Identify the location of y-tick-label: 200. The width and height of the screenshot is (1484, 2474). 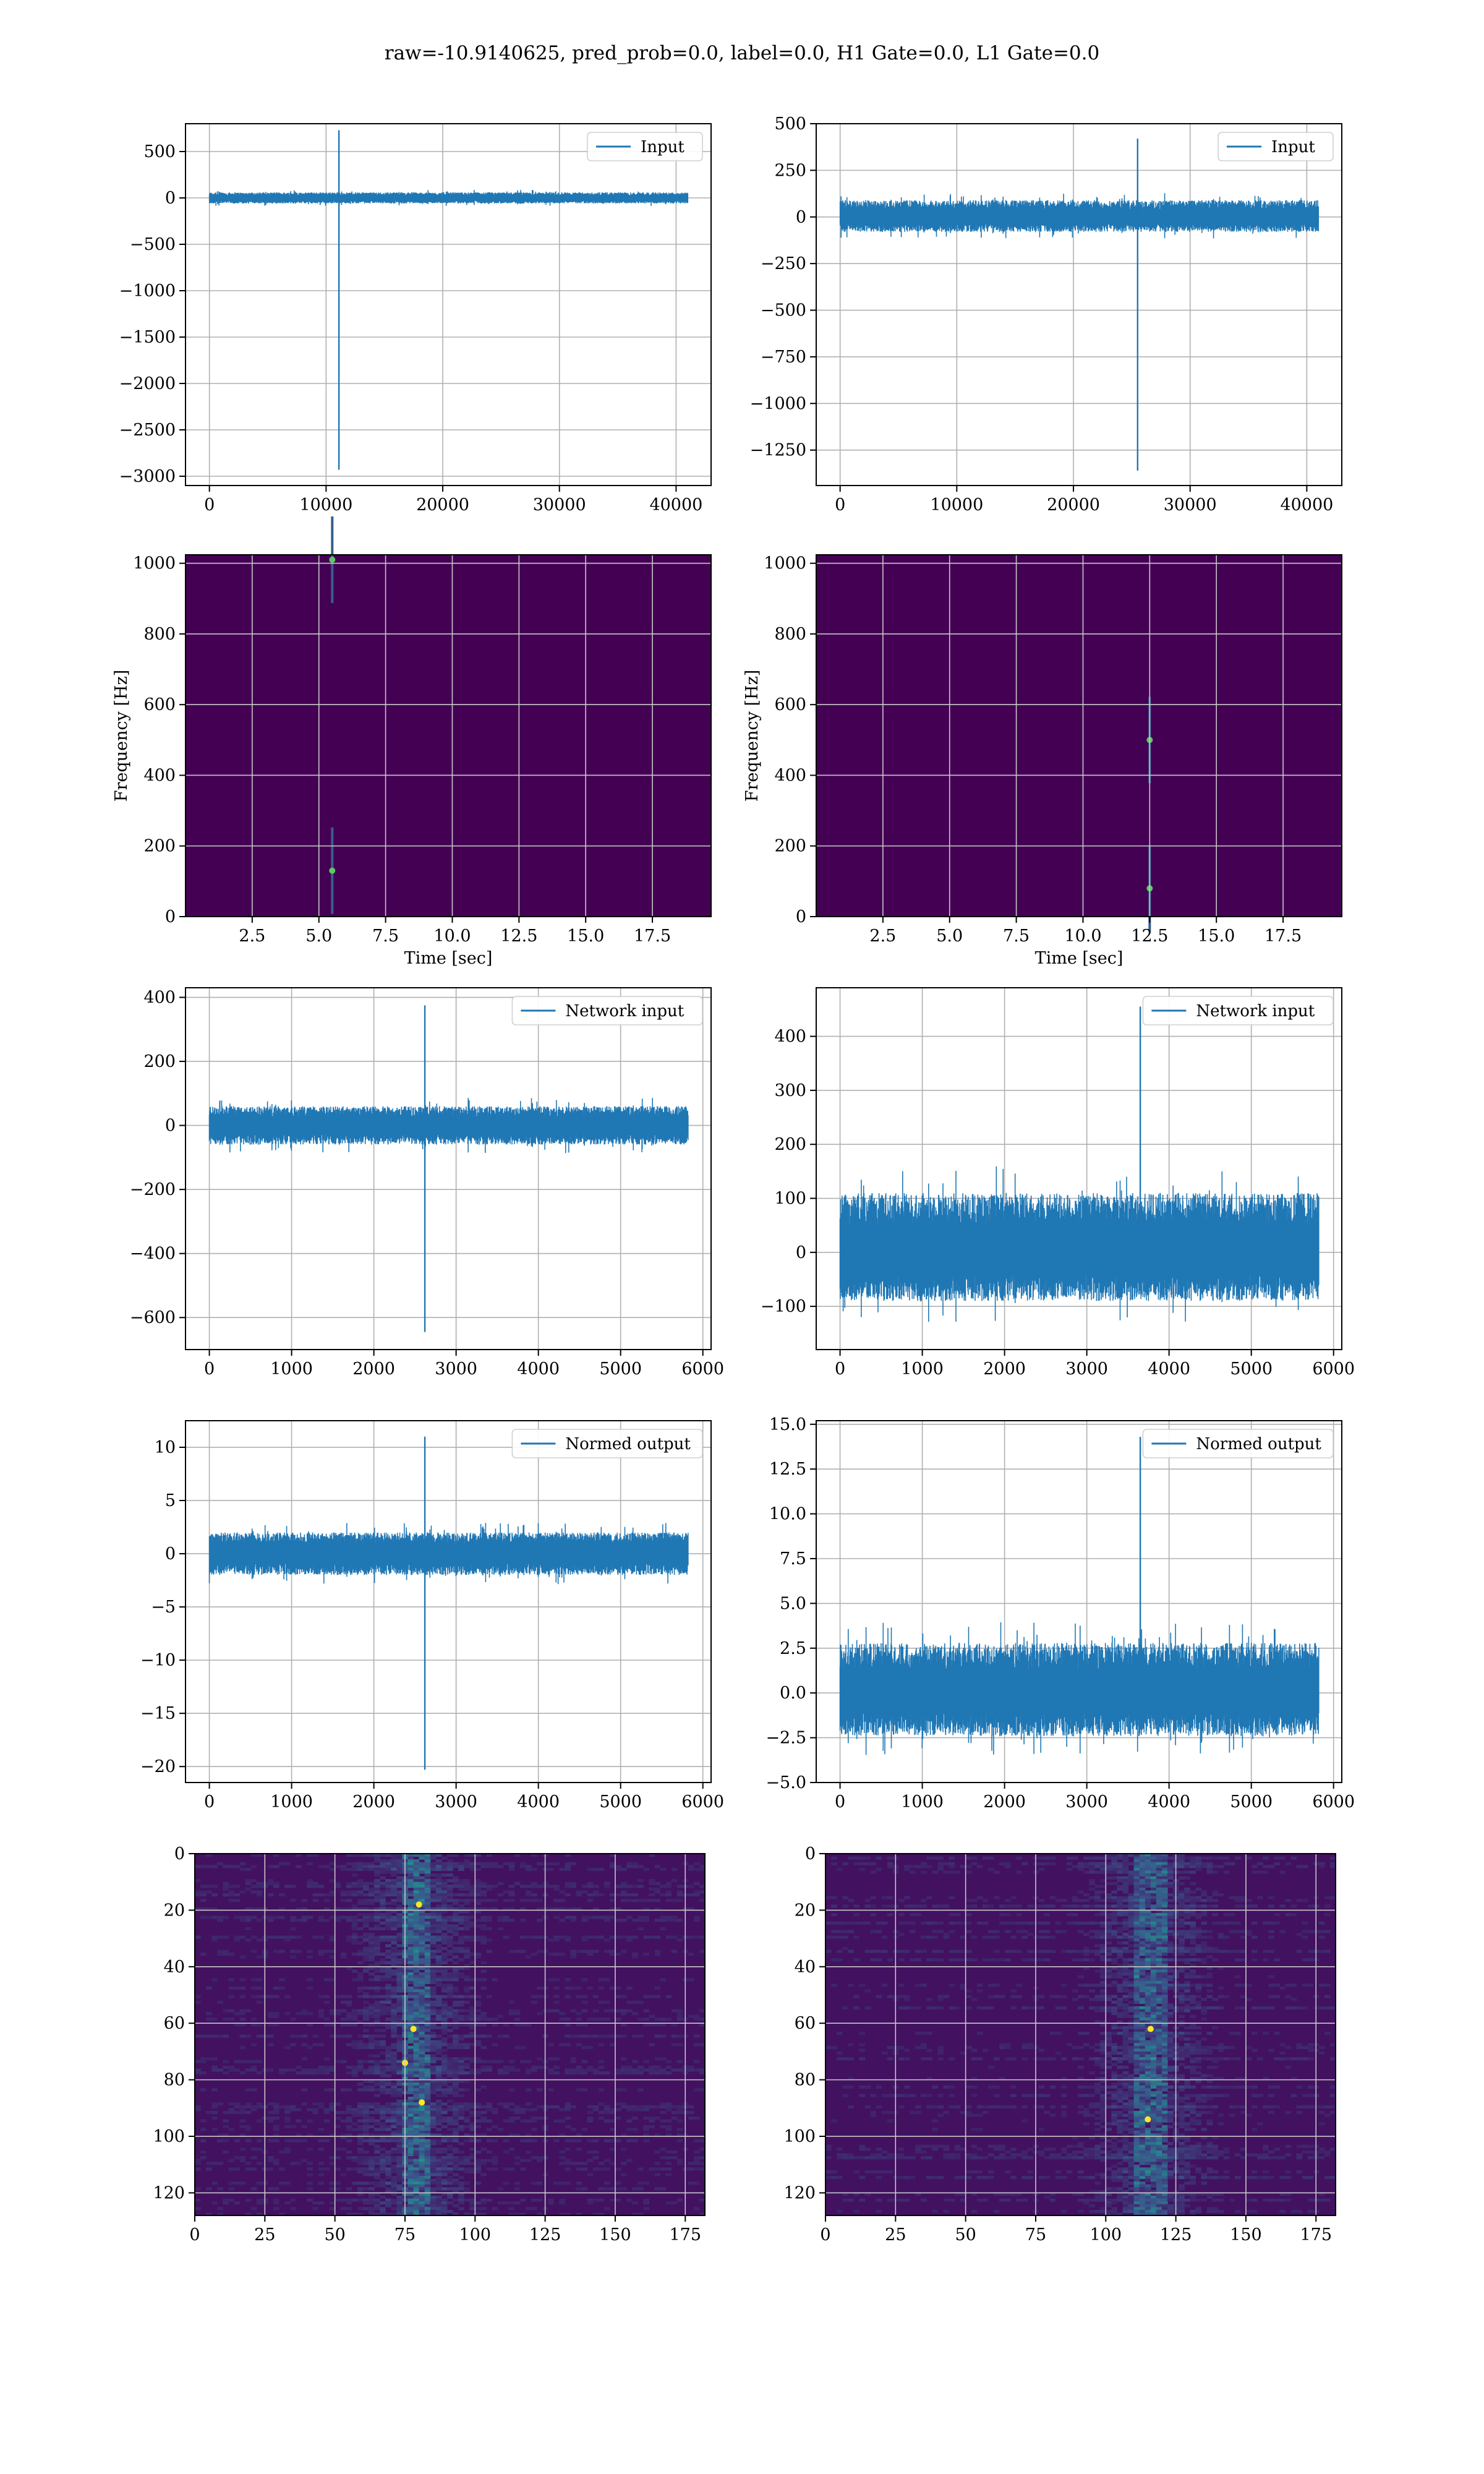
(159, 846).